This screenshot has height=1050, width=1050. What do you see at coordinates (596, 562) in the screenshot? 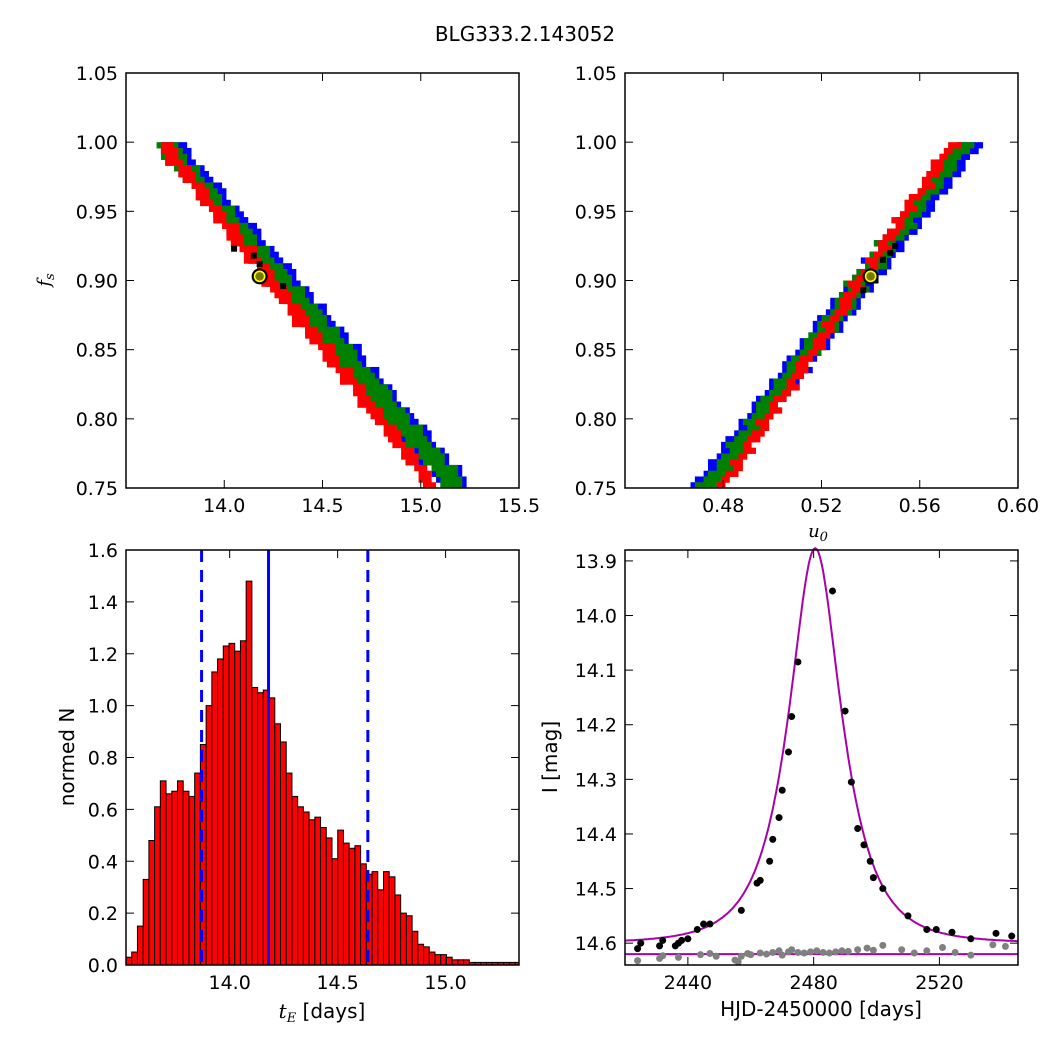
I see `panel-lightcurve-ytick-label: 13.9` at bounding box center [596, 562].